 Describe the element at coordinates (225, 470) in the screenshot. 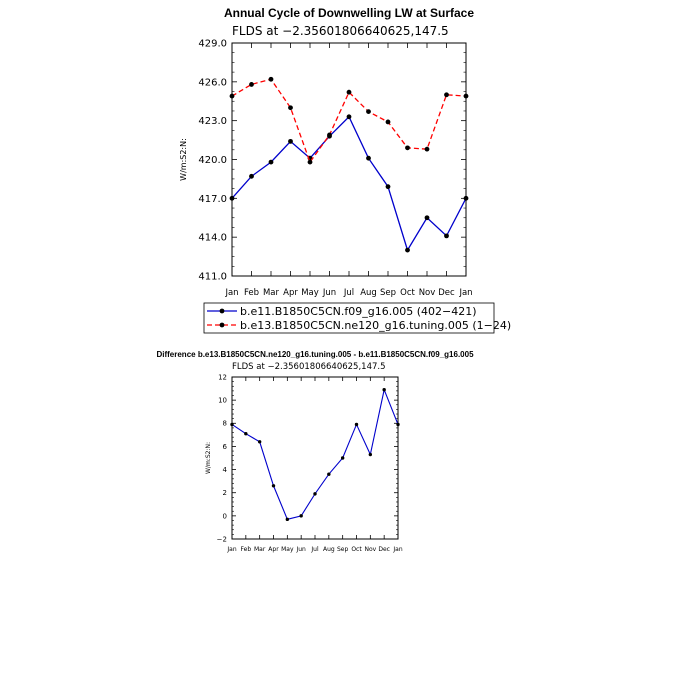

I see `y-tick-label: 4` at that location.